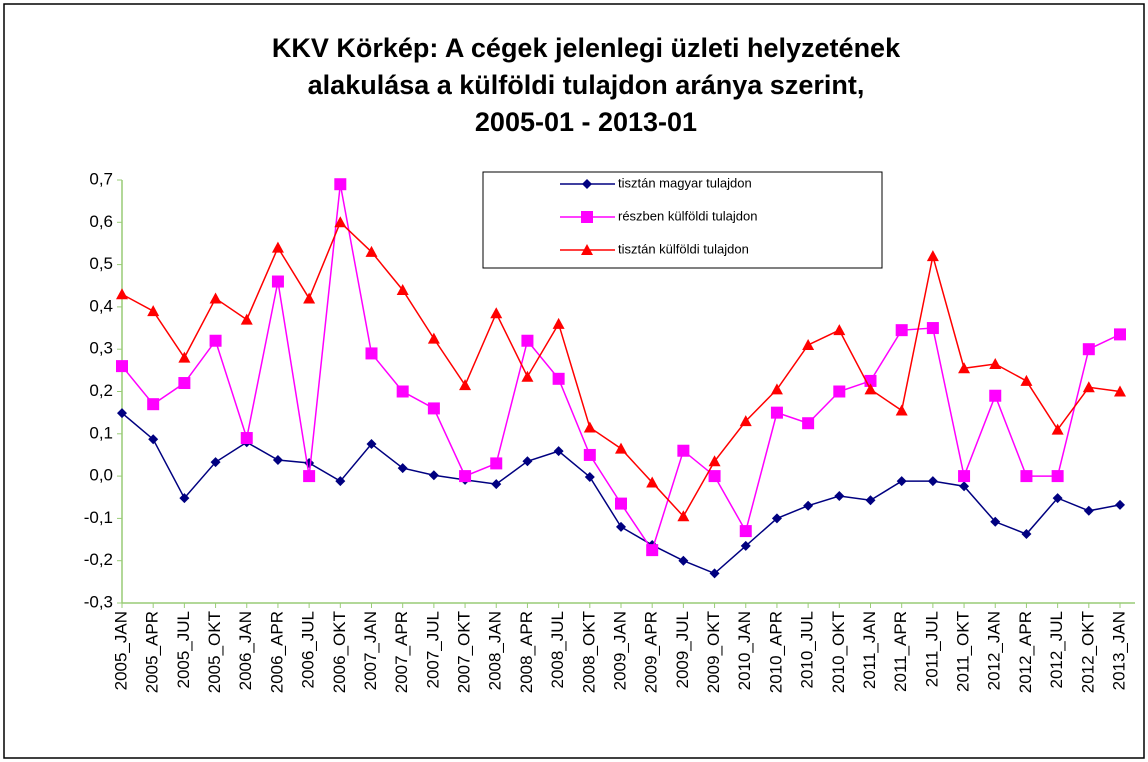 This screenshot has height=762, width=1148. What do you see at coordinates (245, 650) in the screenshot?
I see `x-tick-label: 2006_JAN` at bounding box center [245, 650].